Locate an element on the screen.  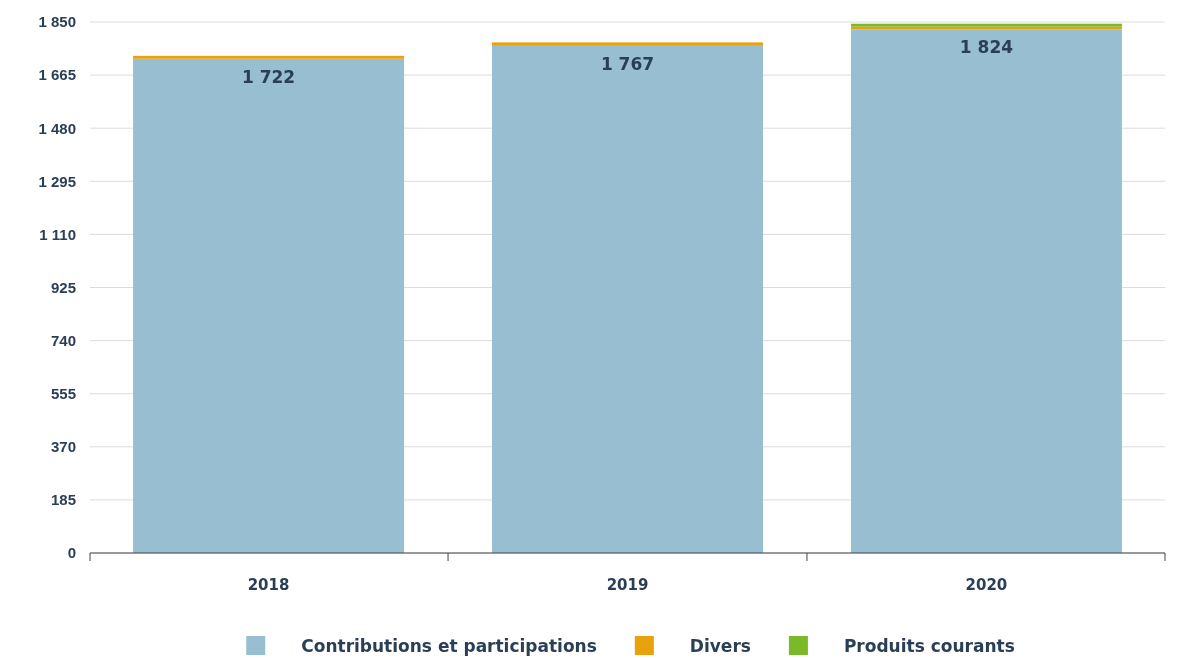
x-tick-label: 2020 is located at coordinates (986, 585).